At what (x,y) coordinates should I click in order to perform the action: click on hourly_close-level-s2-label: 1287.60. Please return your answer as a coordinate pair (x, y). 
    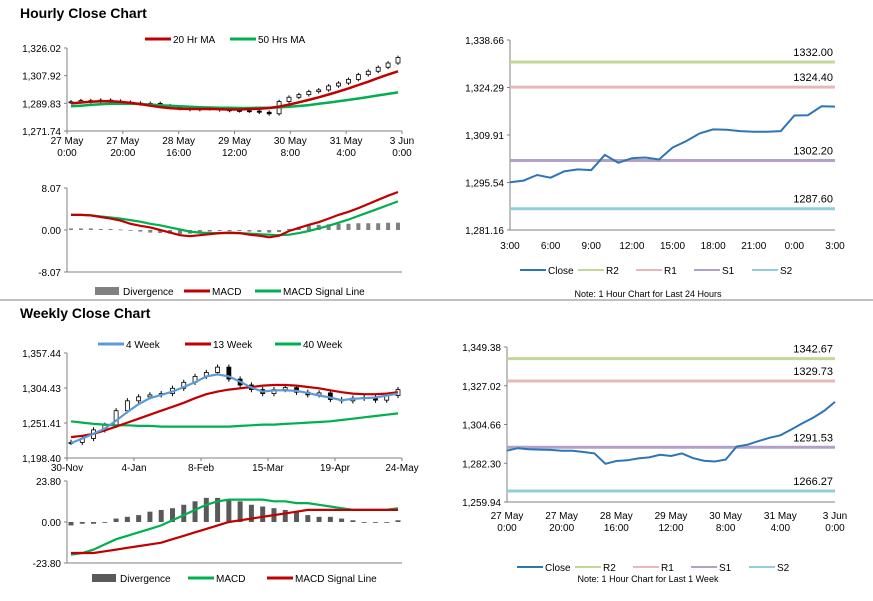
    Looking at the image, I should click on (813, 200).